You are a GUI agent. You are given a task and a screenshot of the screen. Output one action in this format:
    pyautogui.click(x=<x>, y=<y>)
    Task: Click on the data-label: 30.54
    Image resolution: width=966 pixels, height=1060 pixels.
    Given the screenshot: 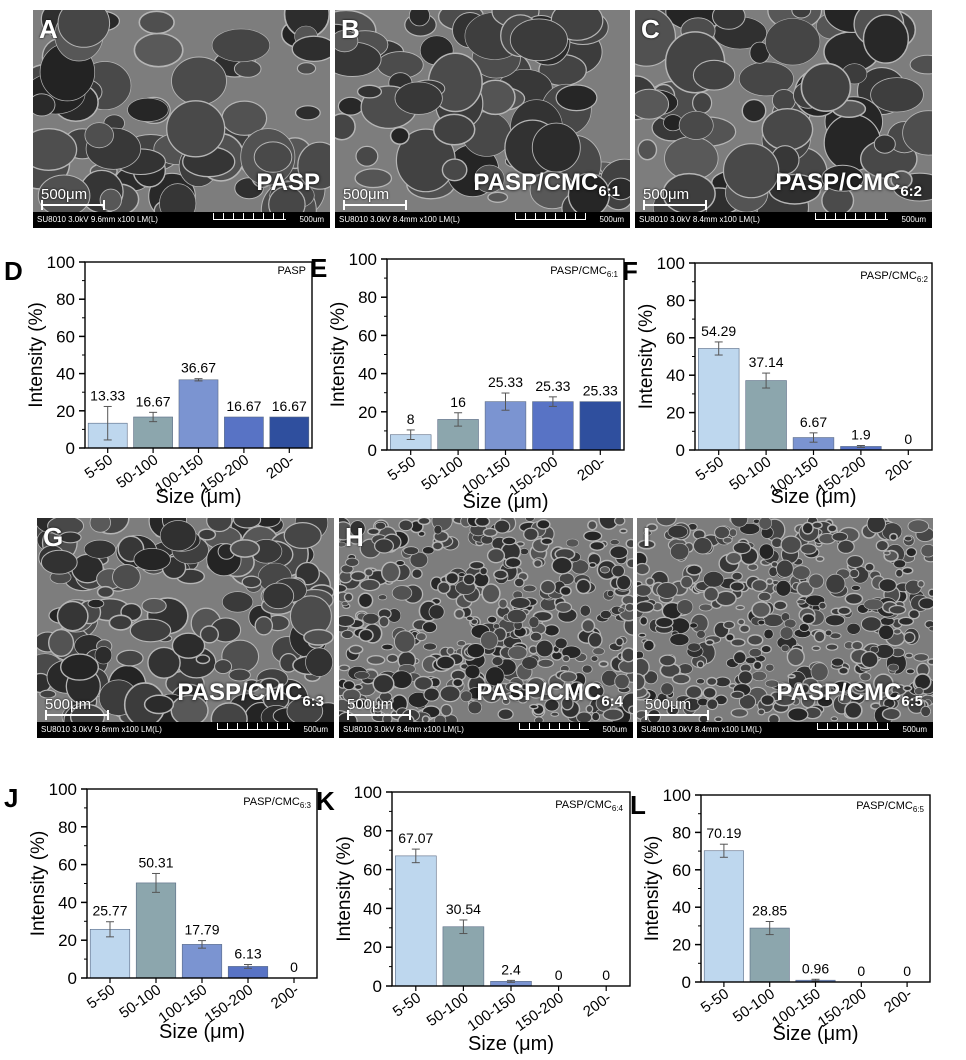 What is the action you would take?
    pyautogui.click(x=463, y=909)
    